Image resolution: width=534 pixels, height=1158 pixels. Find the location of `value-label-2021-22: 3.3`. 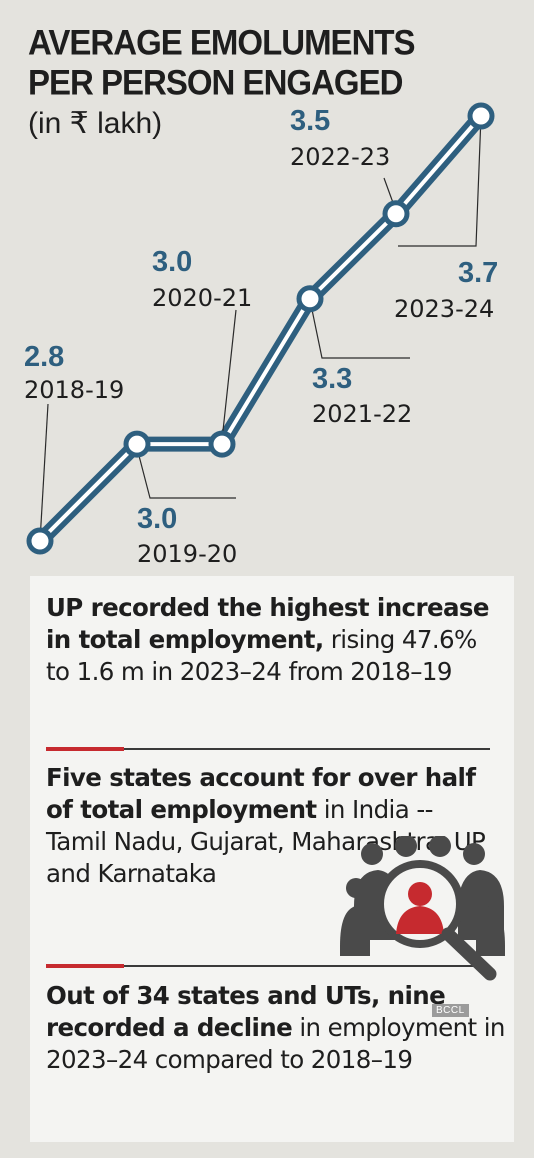

value-label-2021-22: 3.3 is located at coordinates (332, 379).